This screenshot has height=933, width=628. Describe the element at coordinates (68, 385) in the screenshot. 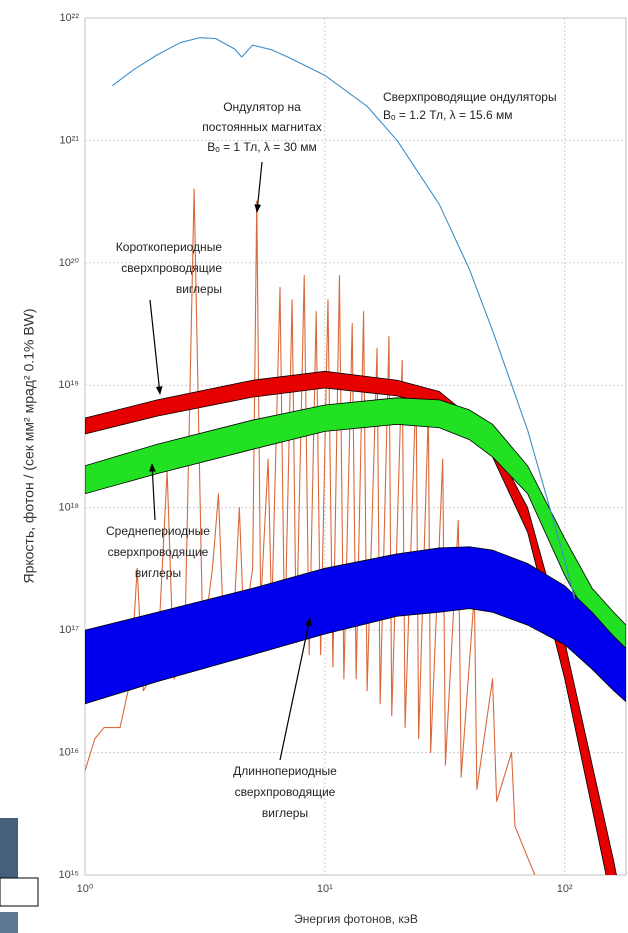

I see `y-tick-label: 10¹⁹` at that location.